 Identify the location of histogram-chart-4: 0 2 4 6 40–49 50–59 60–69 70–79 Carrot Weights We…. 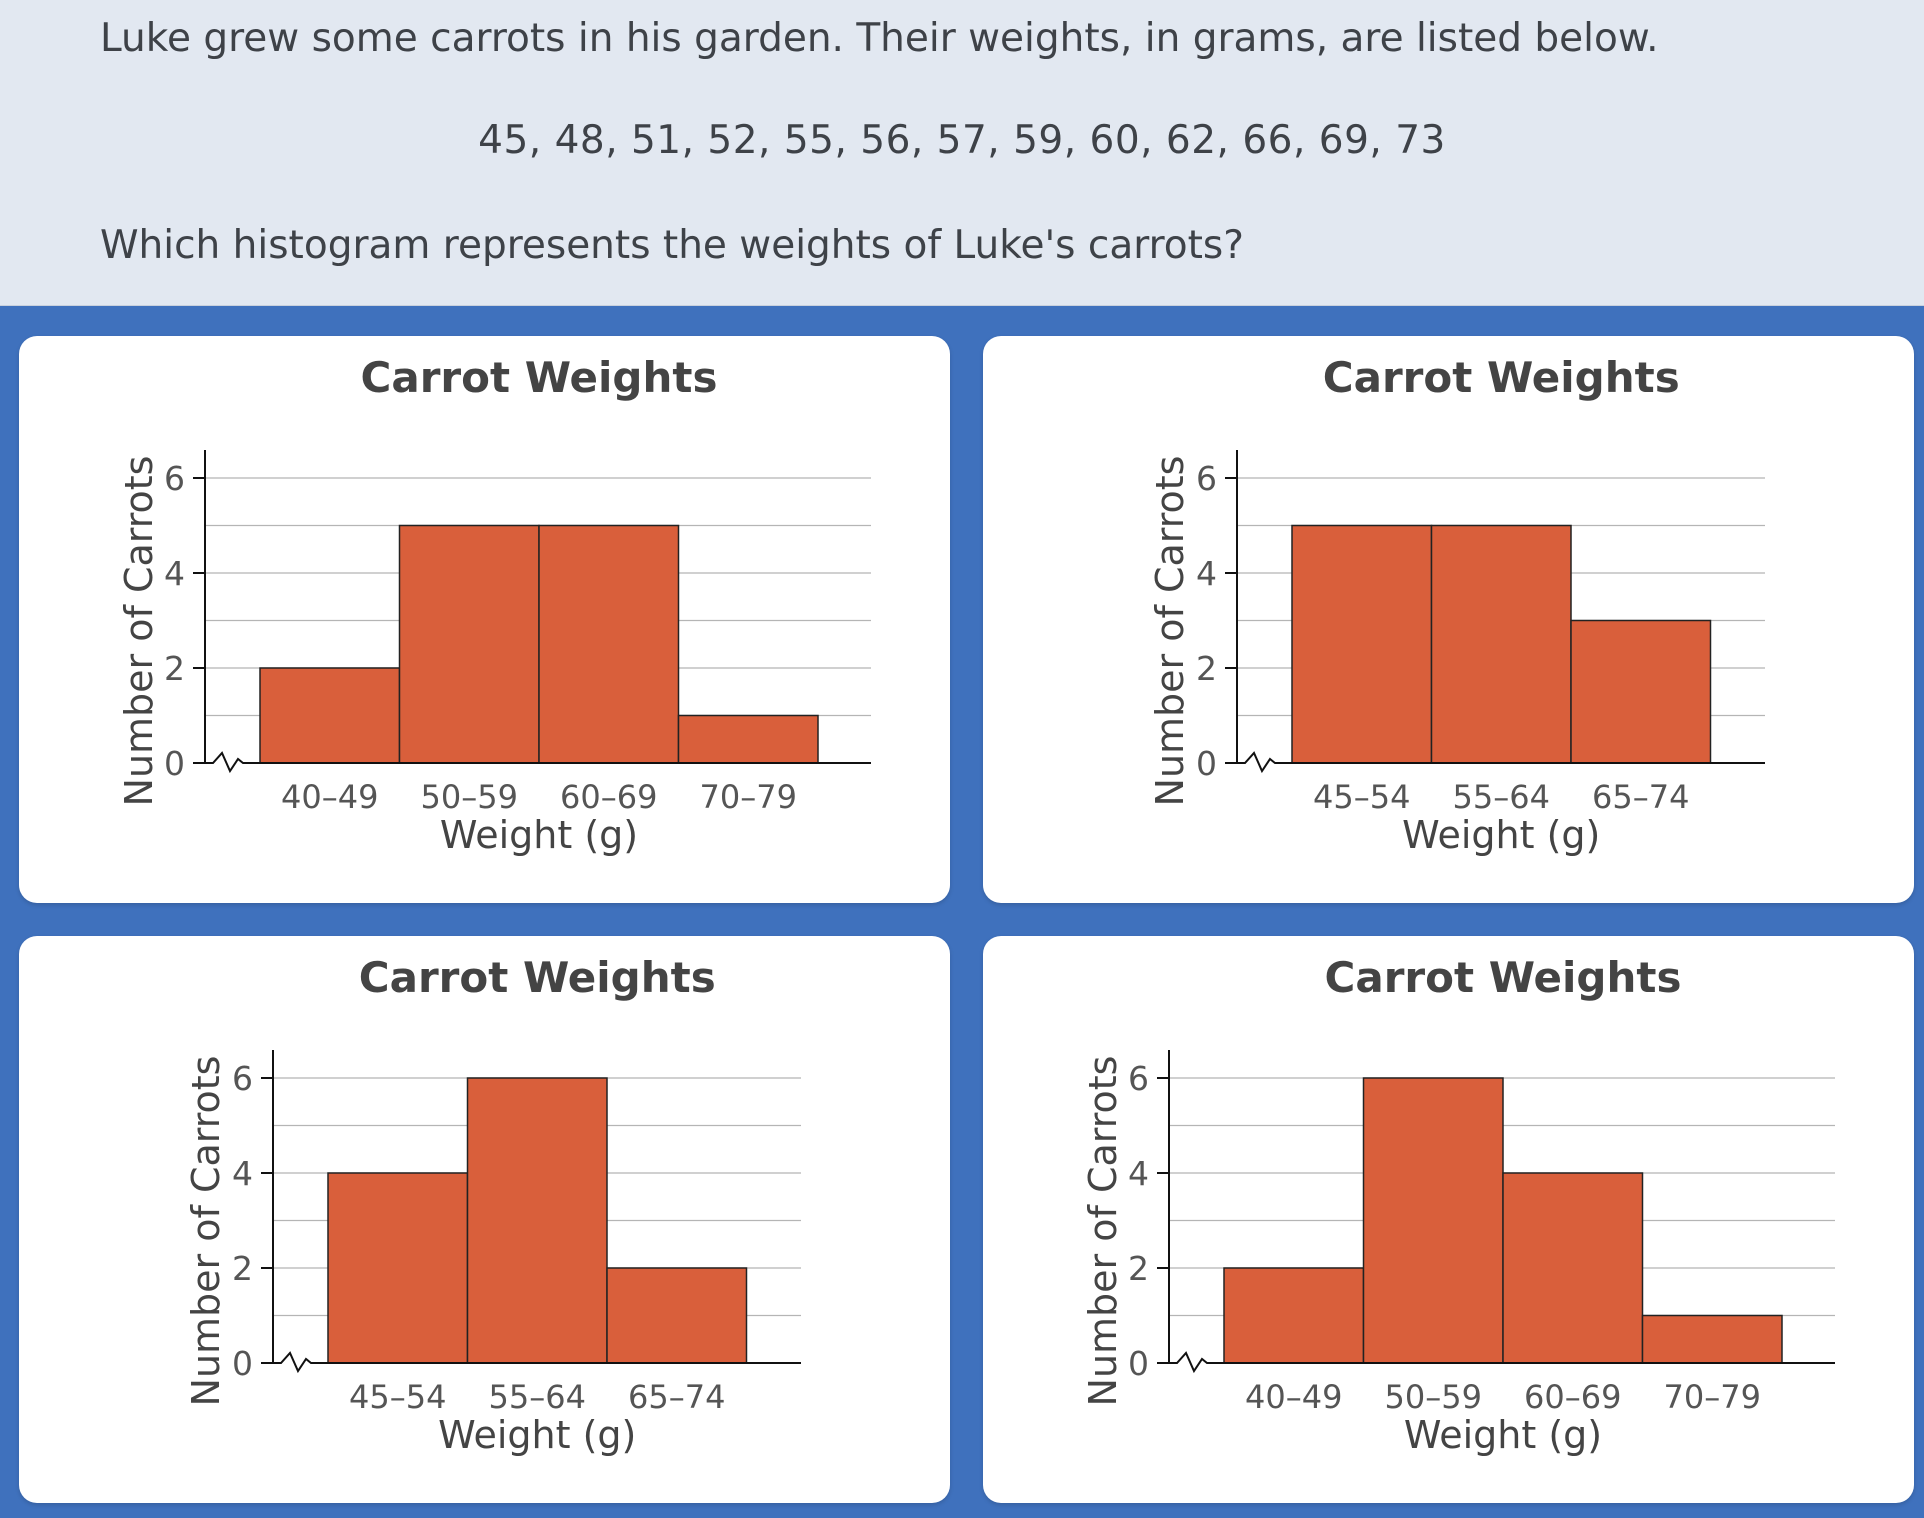
(1458, 1205).